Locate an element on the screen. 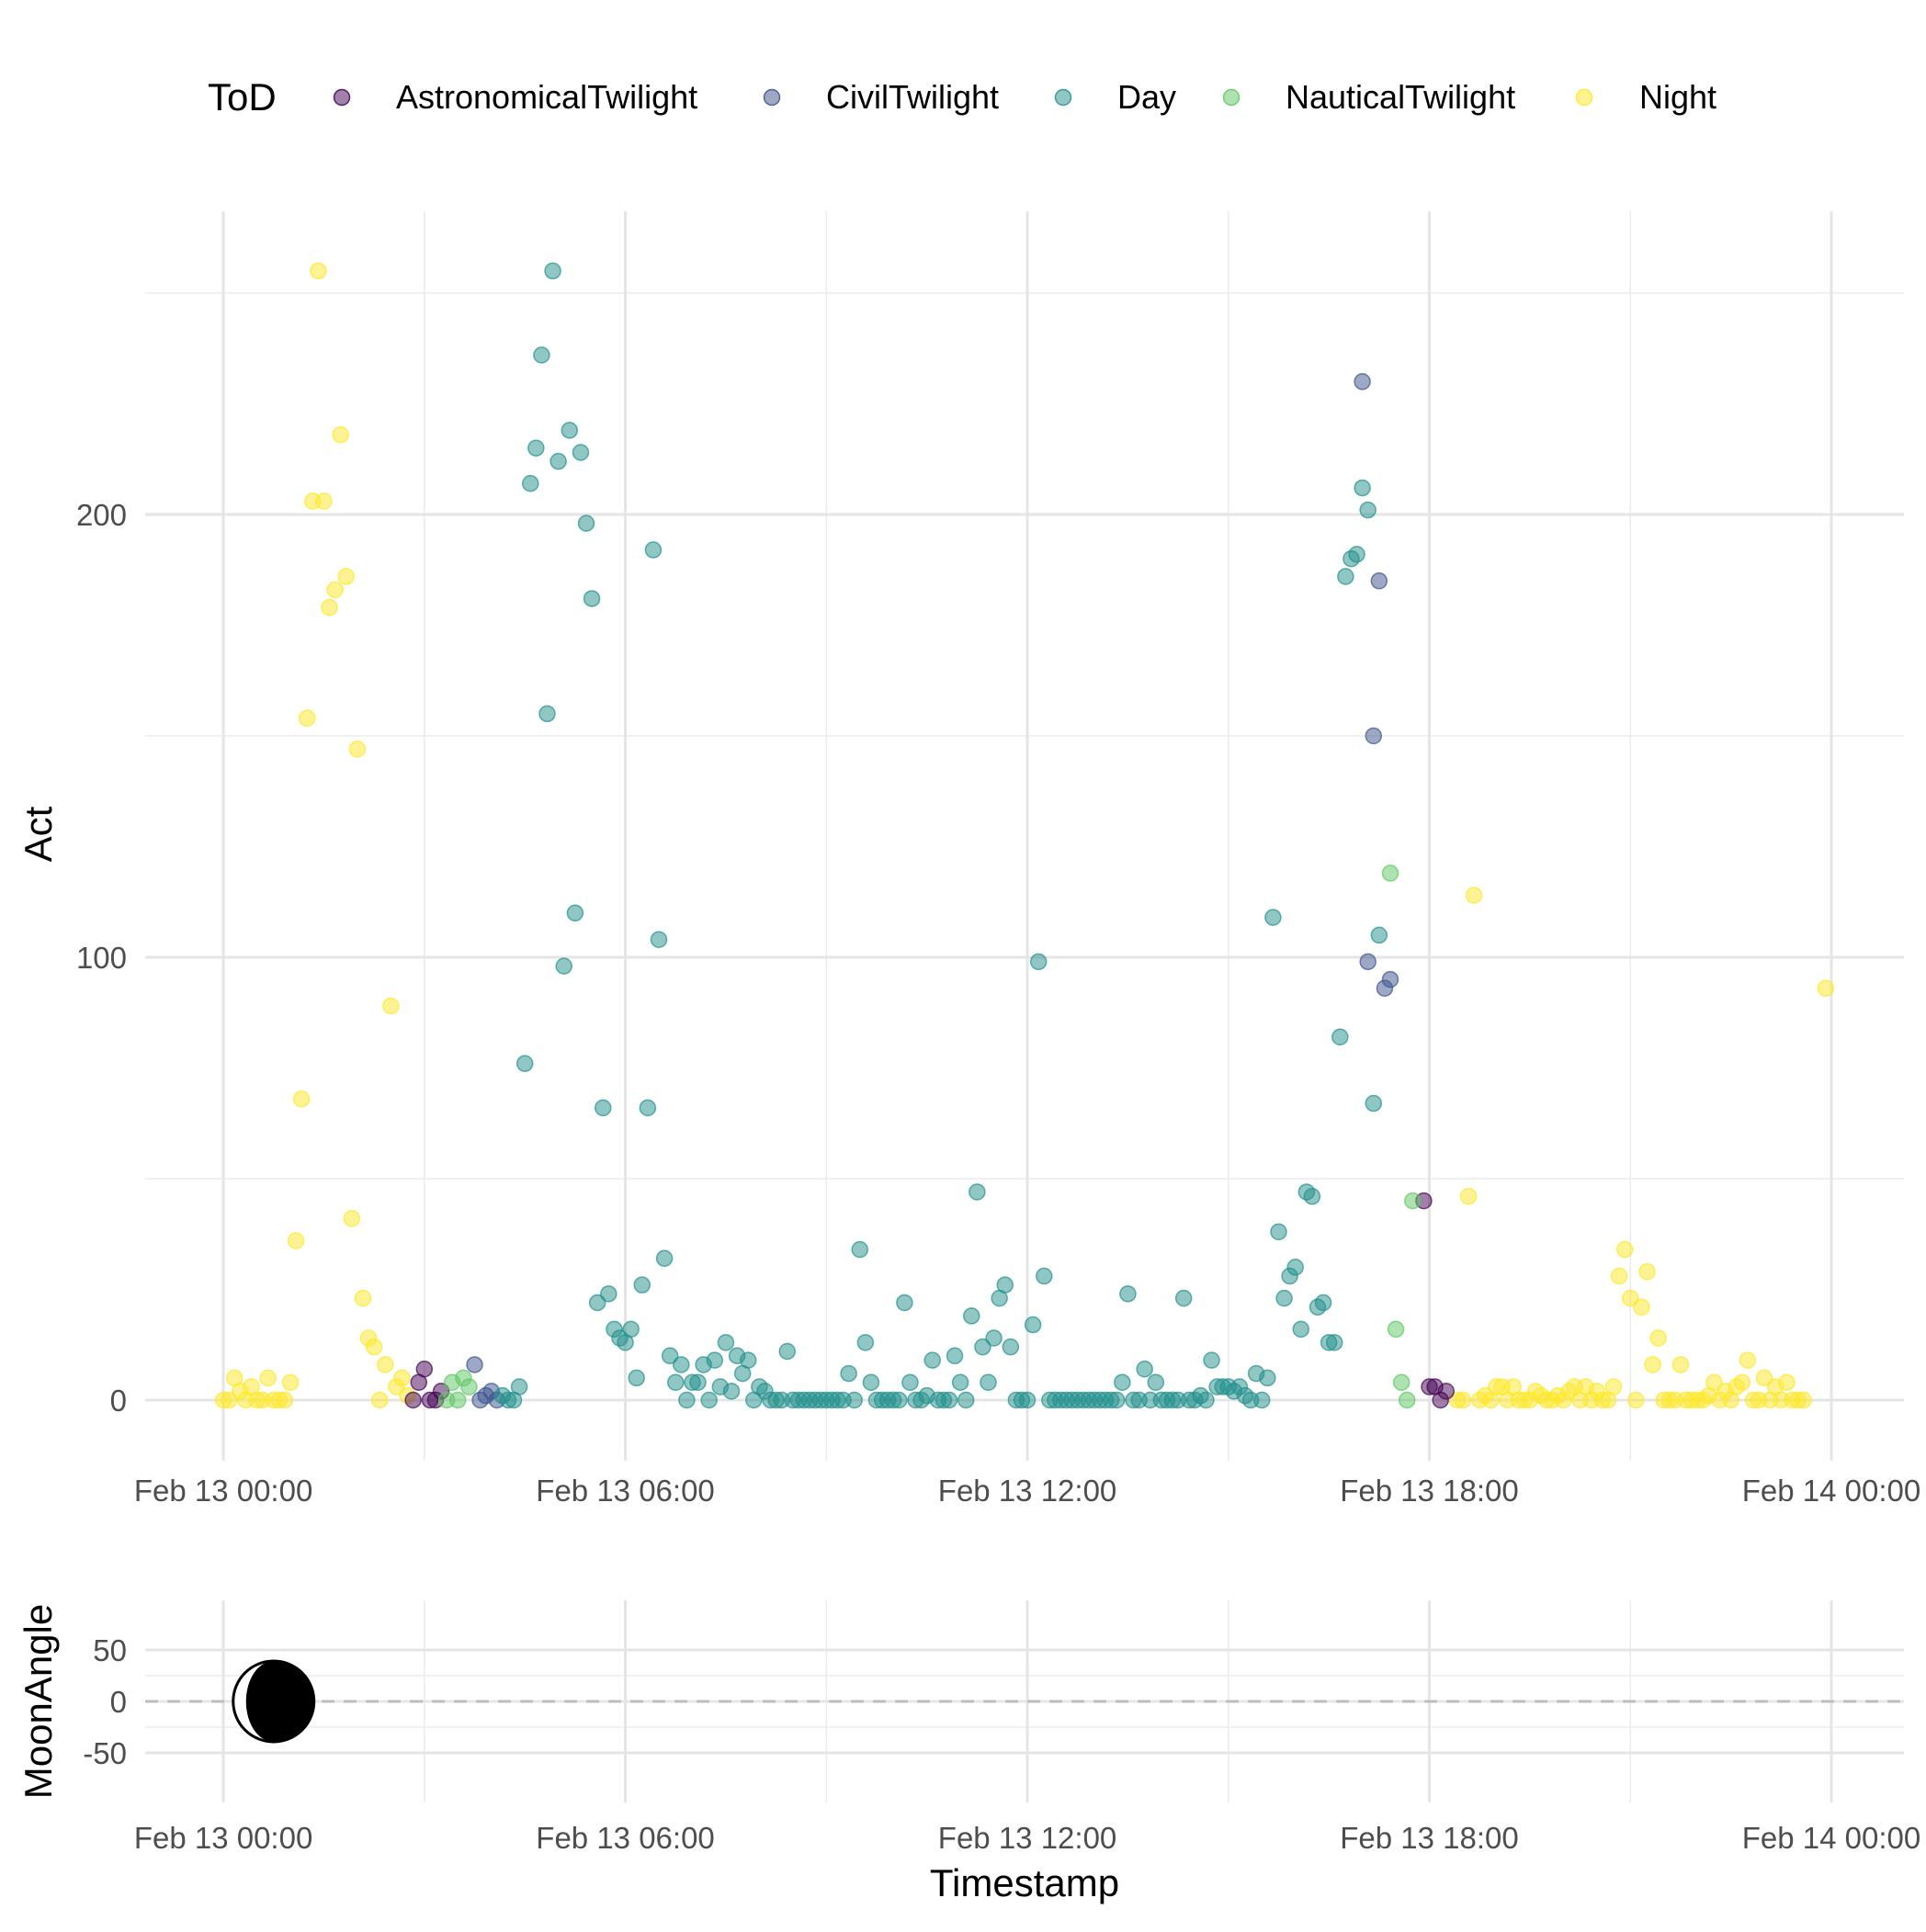 The height and width of the screenshot is (1932, 1926). legend-label: CivilTwilight is located at coordinates (912, 97).